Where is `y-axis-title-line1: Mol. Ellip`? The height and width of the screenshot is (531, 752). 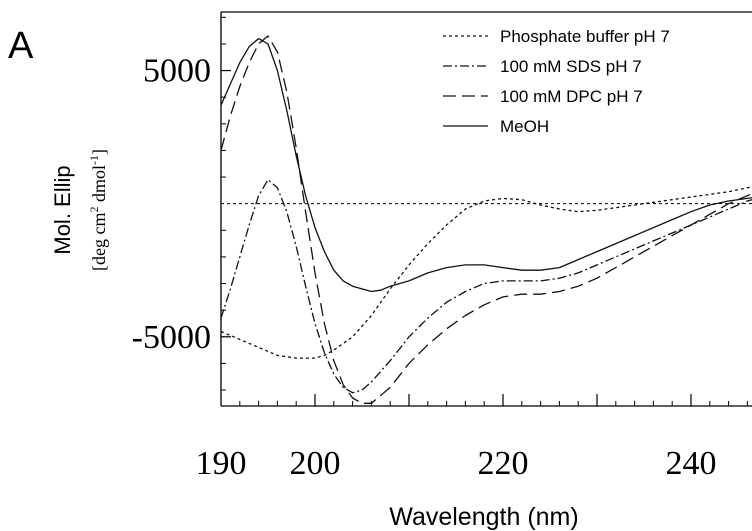
y-axis-title-line1: Mol. Ellip is located at coordinates (62, 209).